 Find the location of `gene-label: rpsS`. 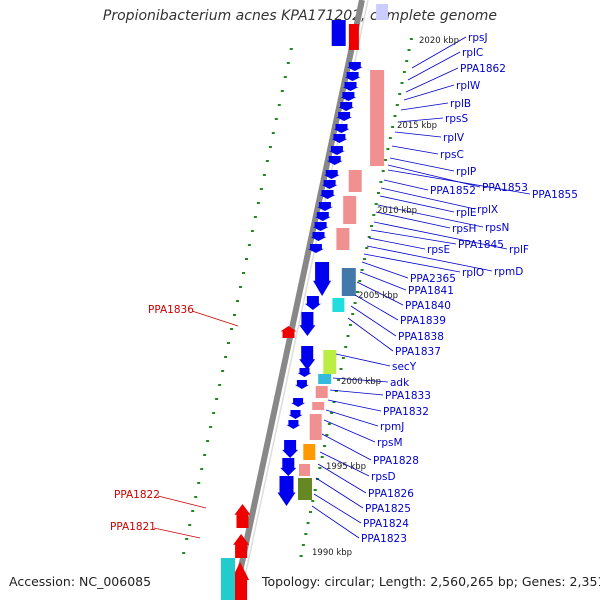

gene-label: rpsS is located at coordinates (456, 119).